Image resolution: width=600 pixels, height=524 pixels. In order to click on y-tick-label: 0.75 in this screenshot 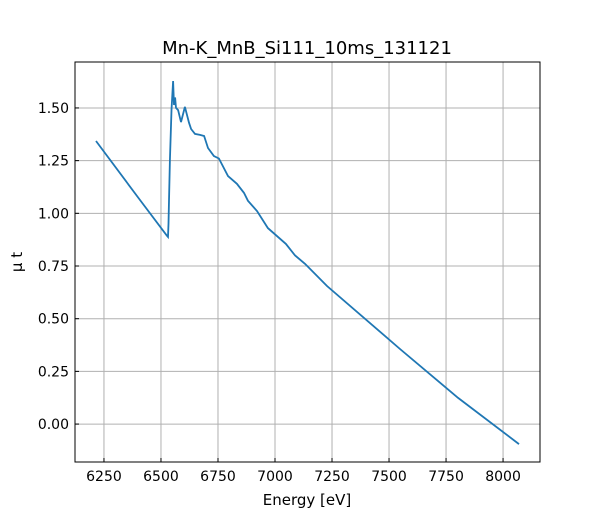, I will do `click(53, 267)`.